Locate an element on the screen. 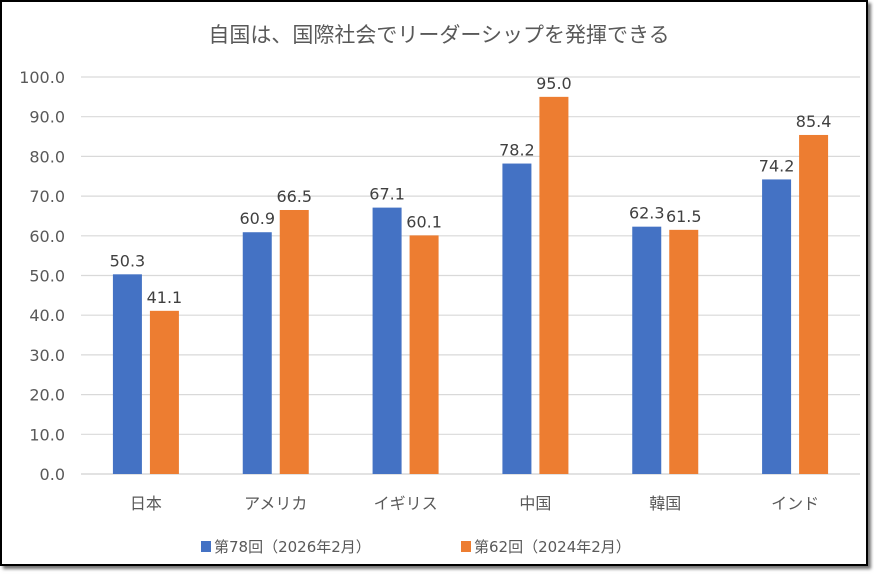  y-tick-label: 90.0 is located at coordinates (47, 117).